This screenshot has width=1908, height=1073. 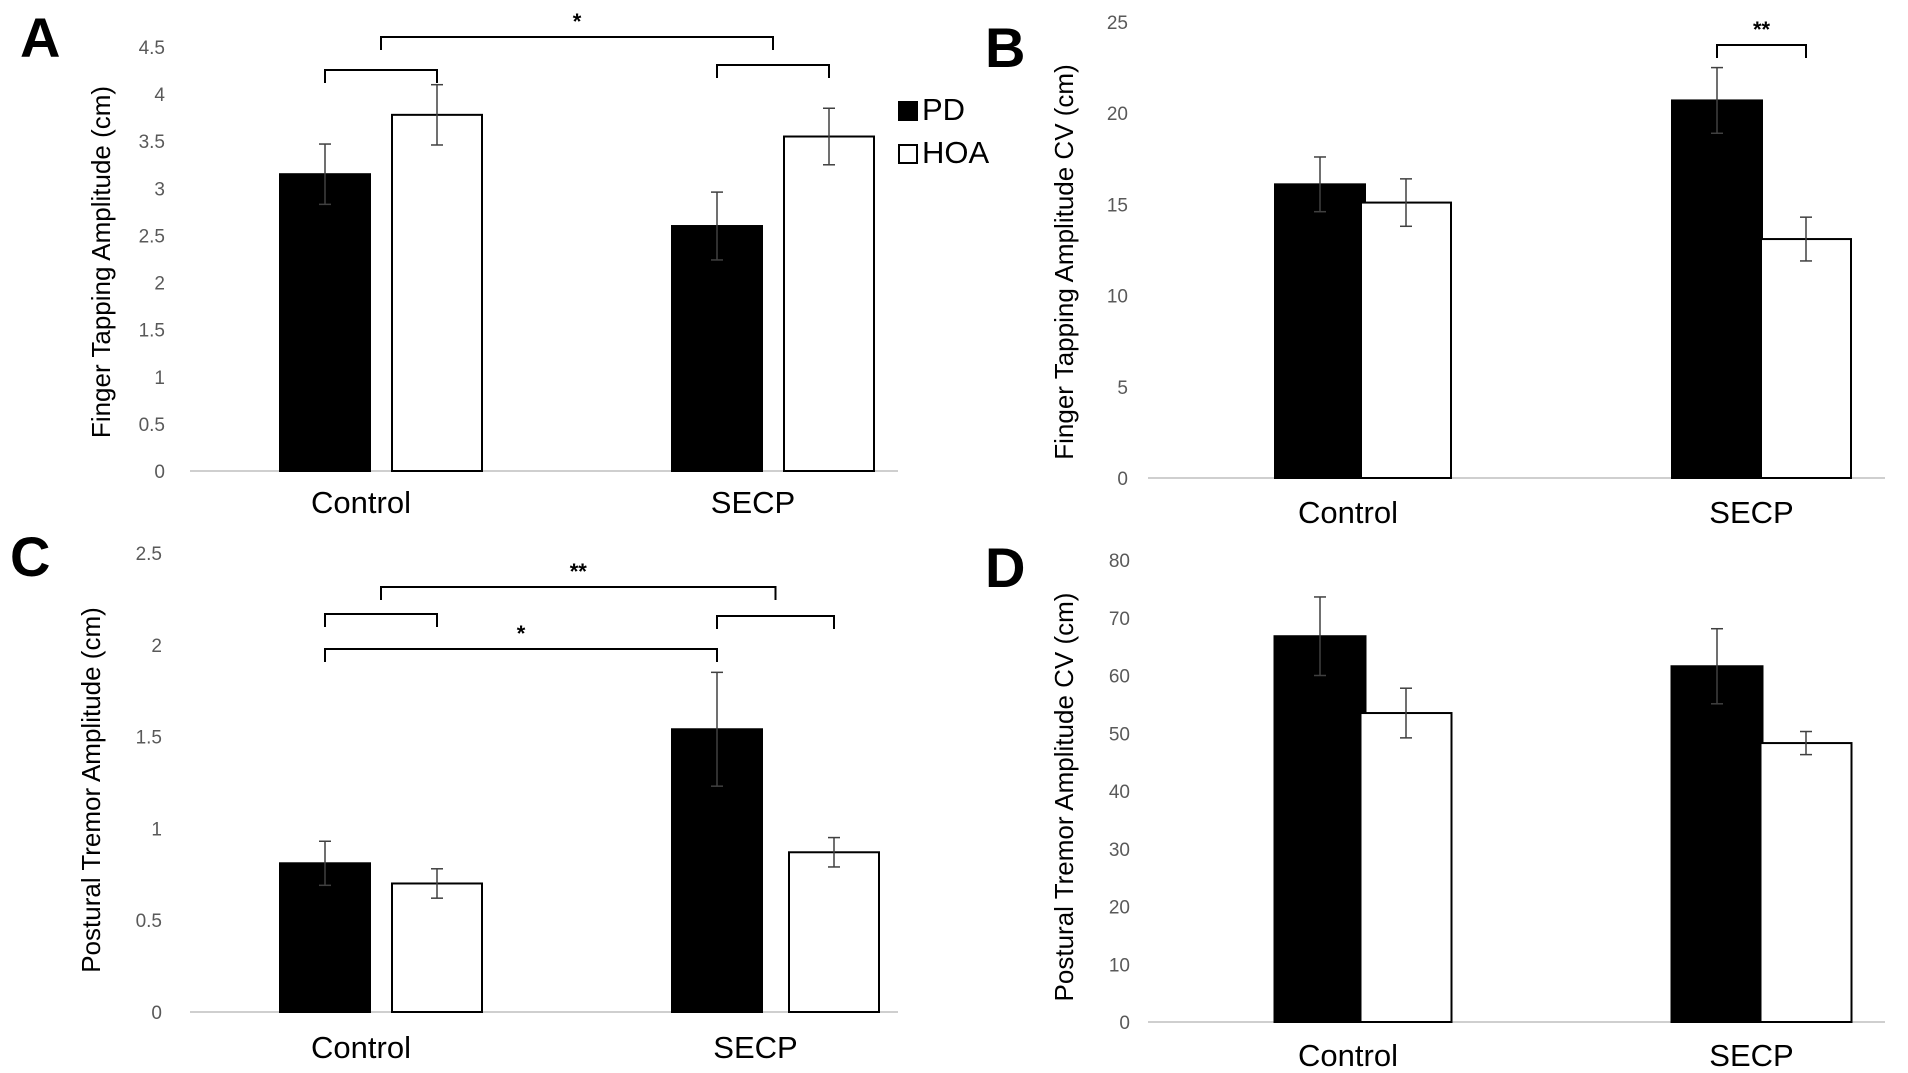 I want to click on y-tick-label: 5, so click(x=1122, y=388).